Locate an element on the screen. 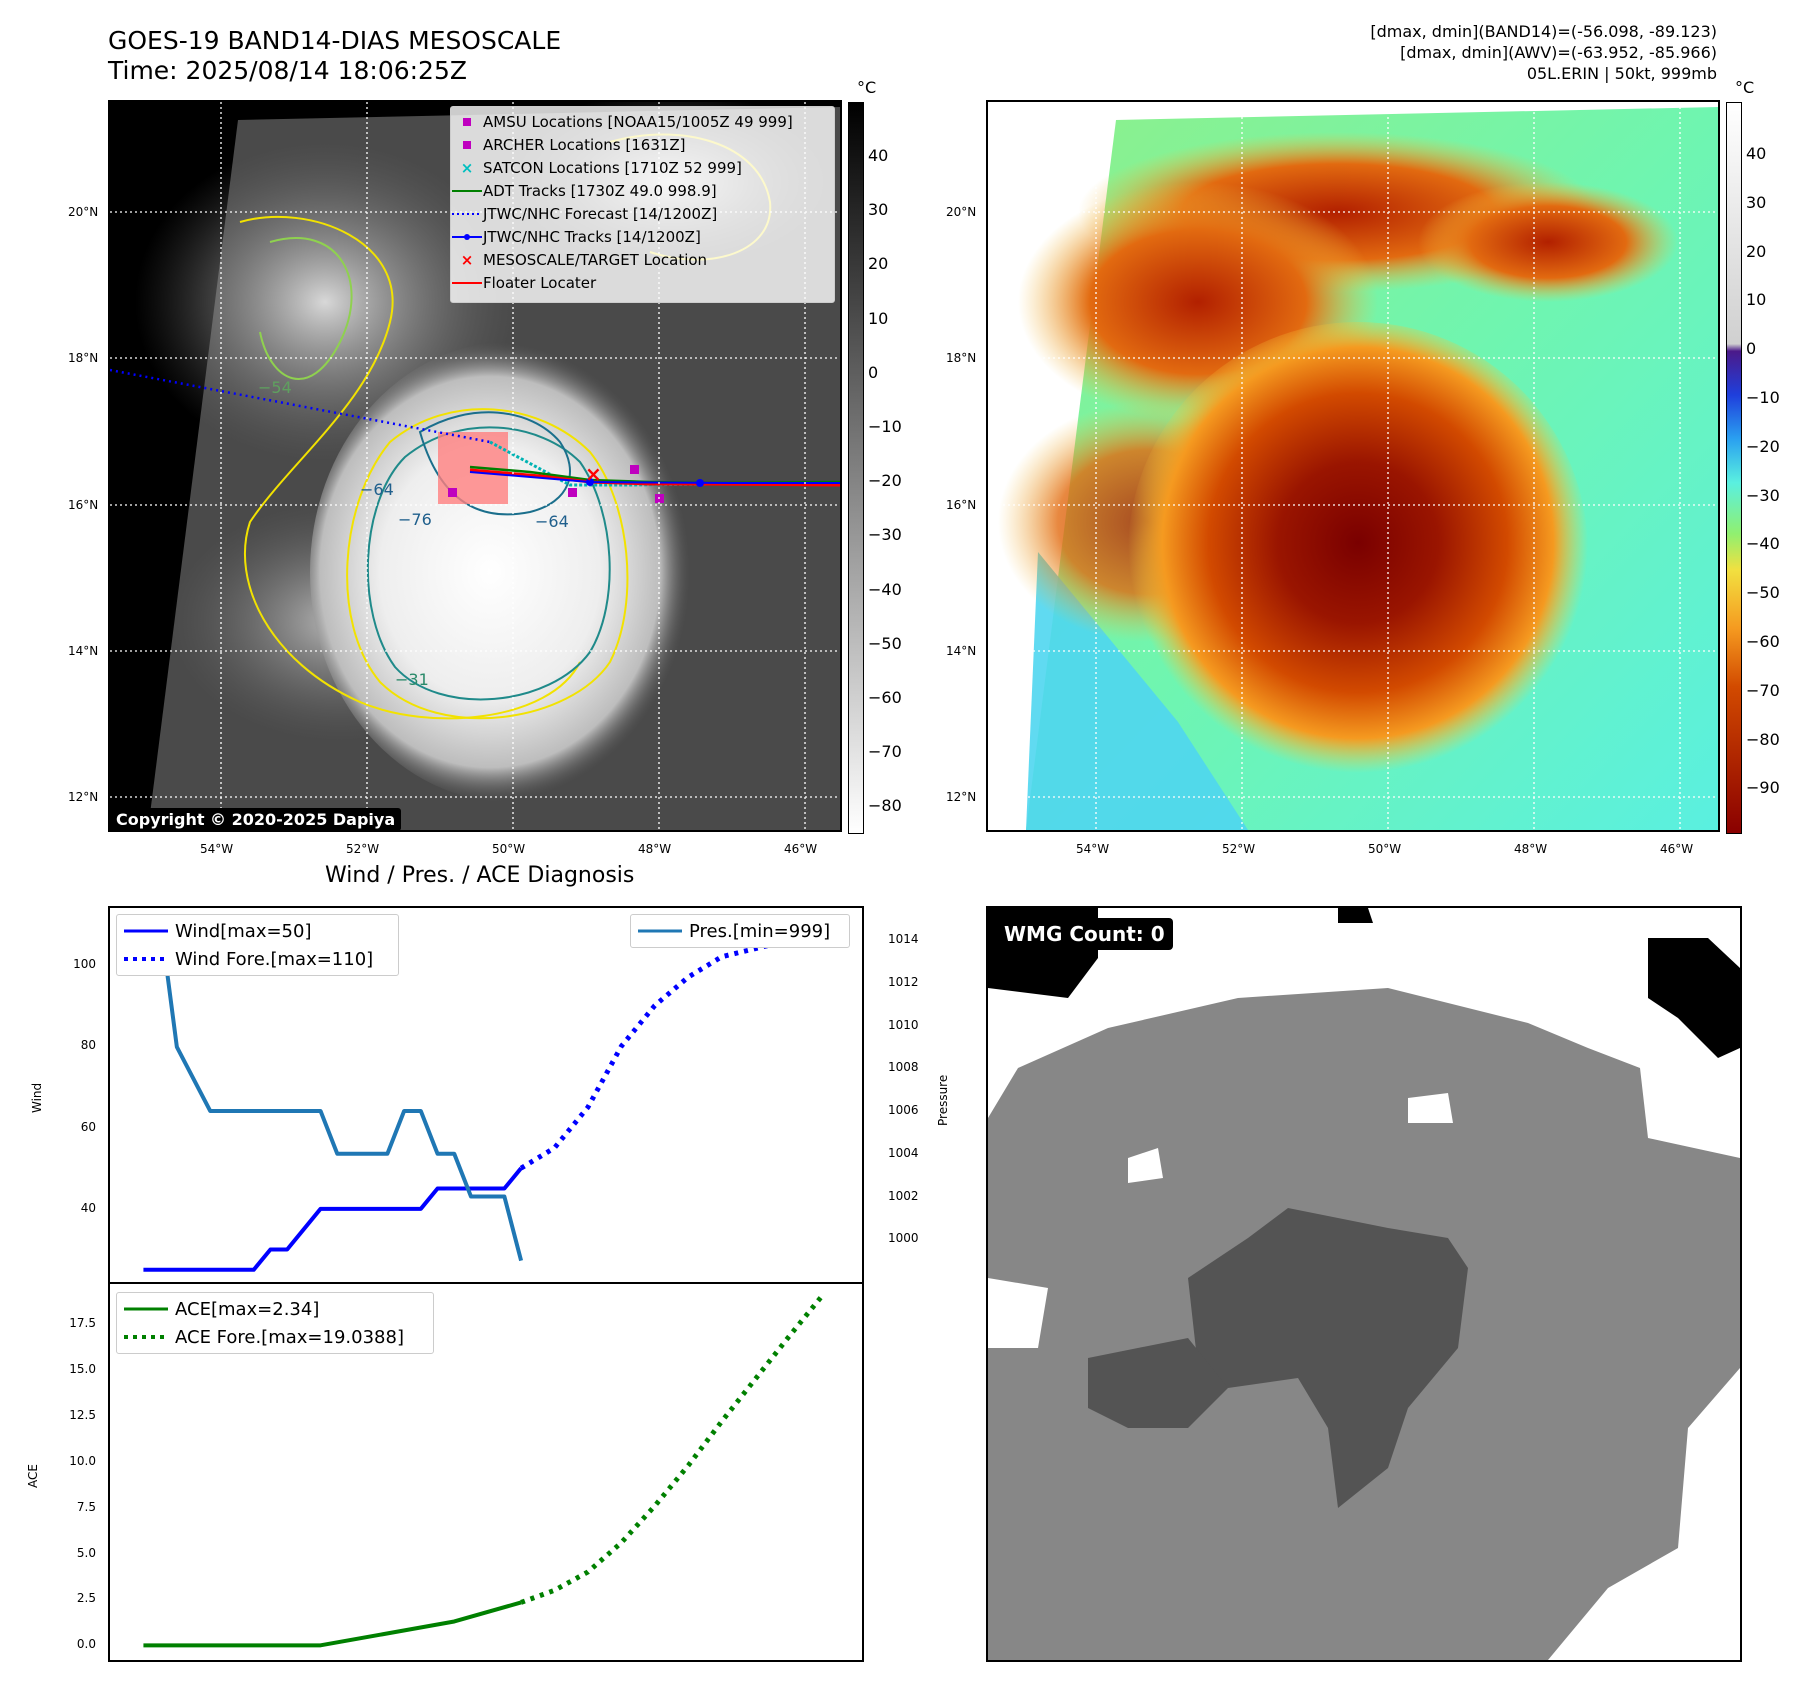  contour-label: −54 is located at coordinates (275, 387).